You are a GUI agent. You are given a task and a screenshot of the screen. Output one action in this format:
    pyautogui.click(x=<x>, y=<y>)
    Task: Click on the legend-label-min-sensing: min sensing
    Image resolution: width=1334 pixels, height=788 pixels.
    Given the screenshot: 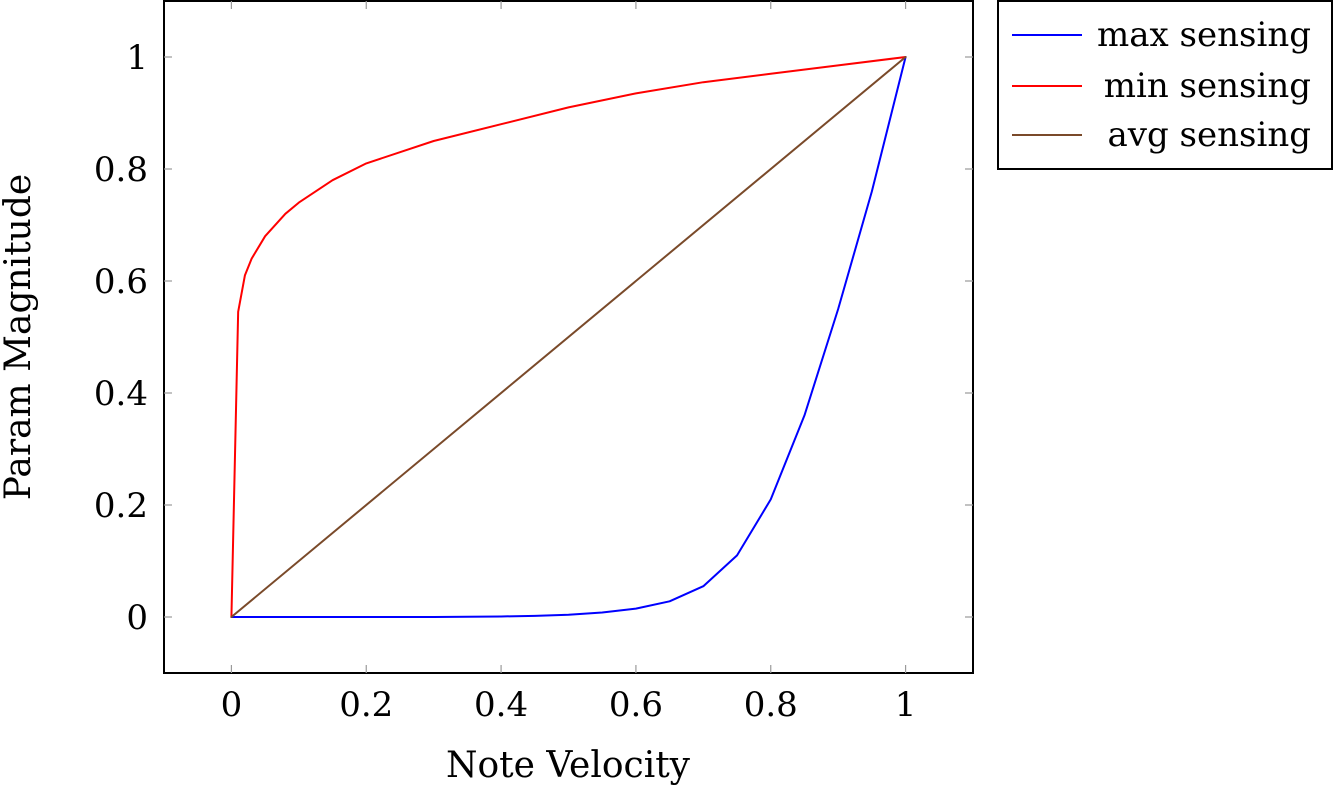 What is the action you would take?
    pyautogui.click(x=1207, y=86)
    